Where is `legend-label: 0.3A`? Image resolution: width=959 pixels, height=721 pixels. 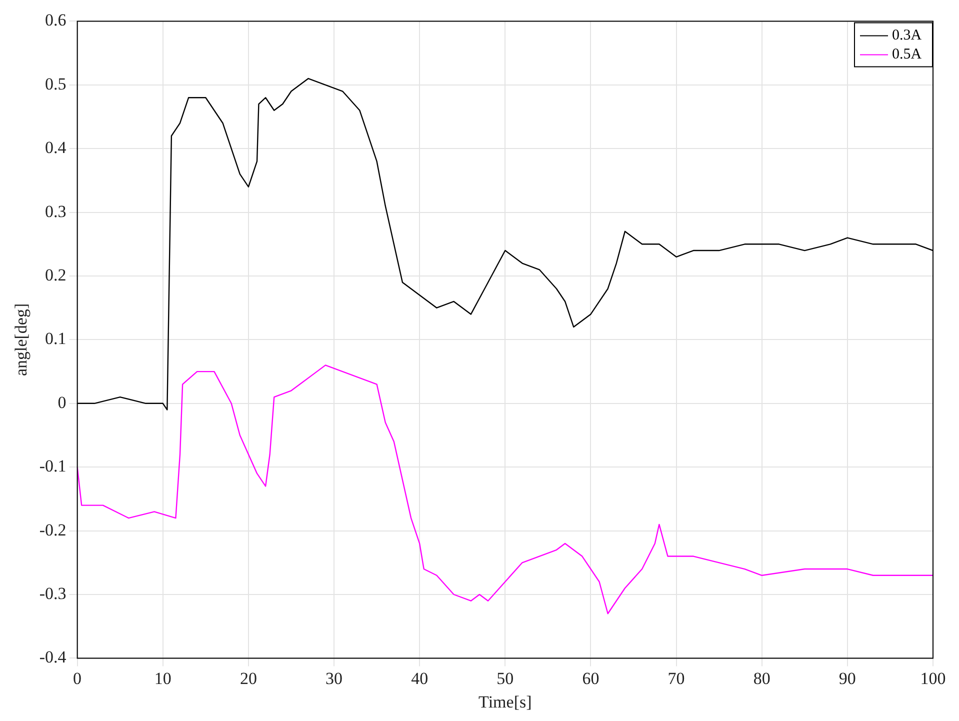 legend-label: 0.3A is located at coordinates (907, 36).